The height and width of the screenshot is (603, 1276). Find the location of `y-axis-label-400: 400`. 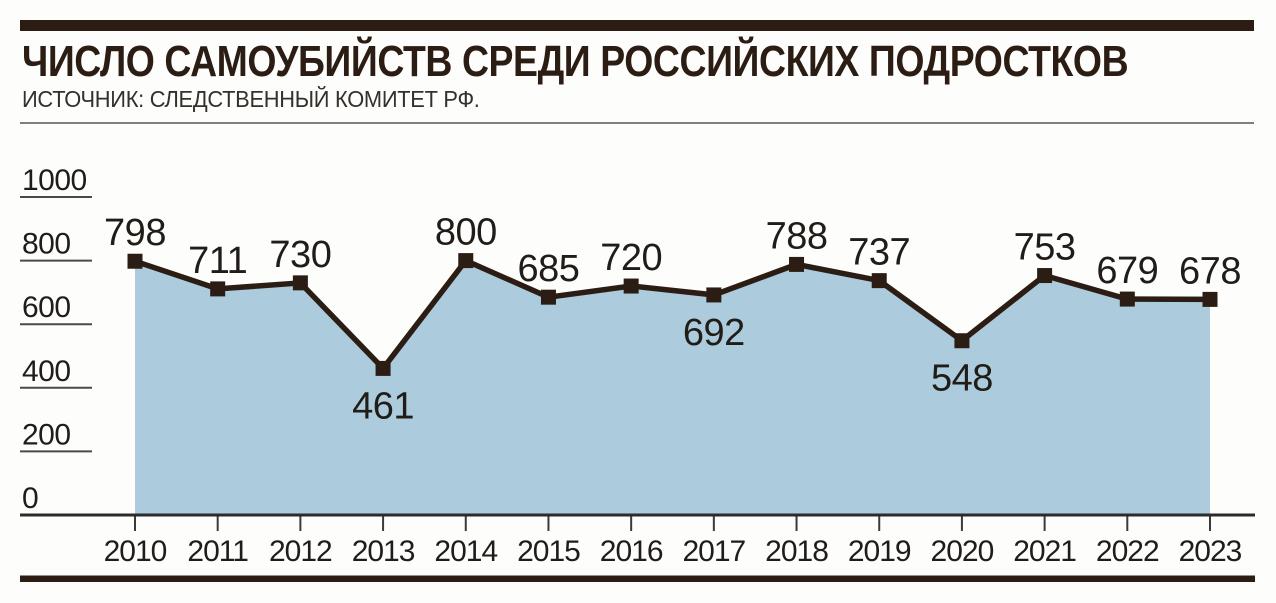

y-axis-label-400: 400 is located at coordinates (46, 371).